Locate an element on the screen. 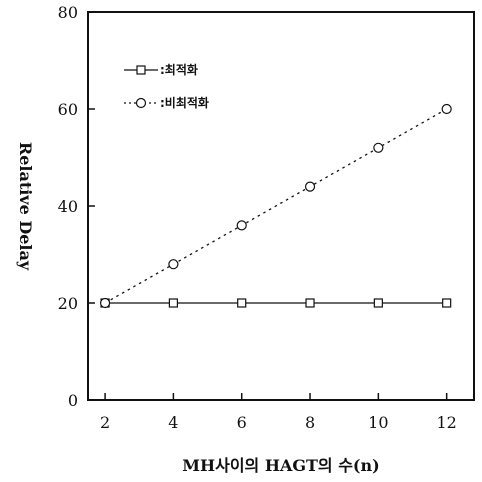 Image resolution: width=482 pixels, height=482 pixels. x-axis-ticks: 2 4 6 8 10 12 is located at coordinates (278, 412).